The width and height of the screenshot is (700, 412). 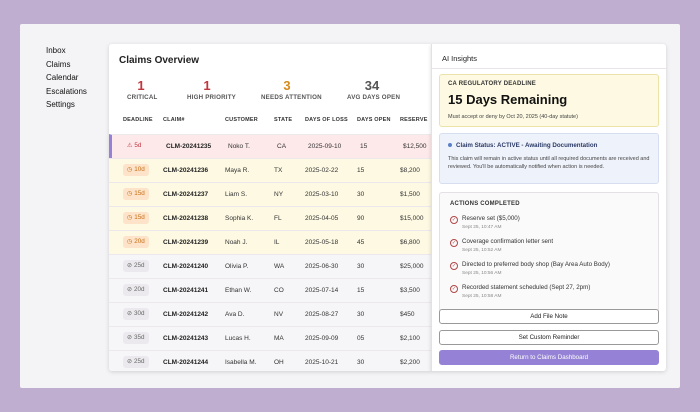 I want to click on action-text: Reserve set ($5,000), so click(x=491, y=218).